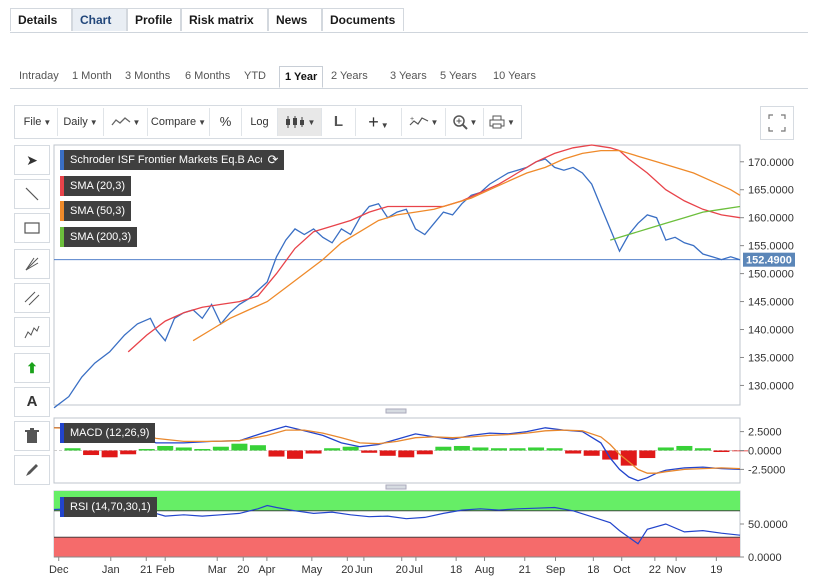 The width and height of the screenshot is (816, 584). Describe the element at coordinates (768, 525) in the screenshot. I see `rsi-y-tick-label: 50.0000` at that location.